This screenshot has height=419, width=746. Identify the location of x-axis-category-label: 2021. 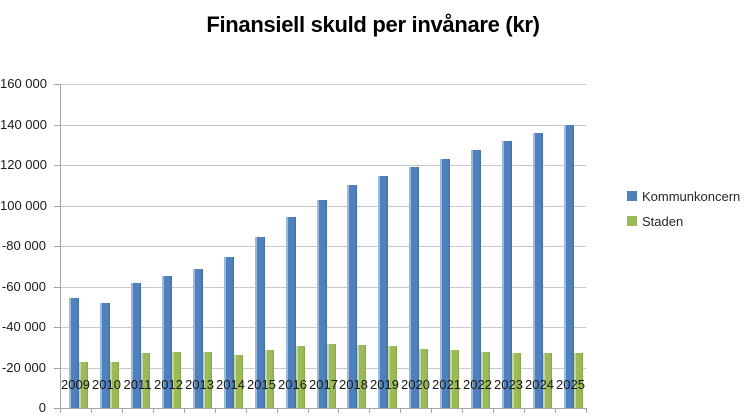
(446, 384).